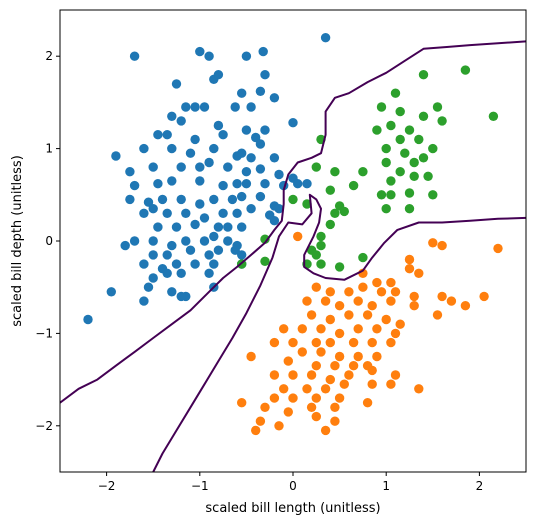 This screenshot has height=525, width=534. What do you see at coordinates (480, 486) in the screenshot?
I see `x-tick-label: 2` at bounding box center [480, 486].